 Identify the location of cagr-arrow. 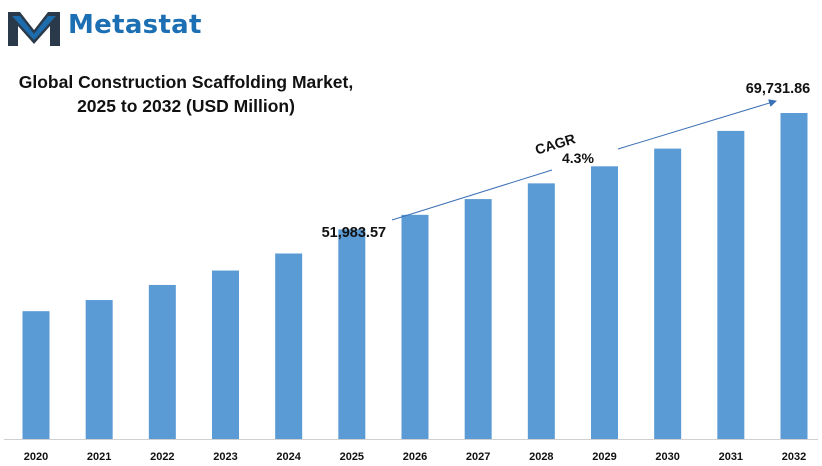
(697, 124).